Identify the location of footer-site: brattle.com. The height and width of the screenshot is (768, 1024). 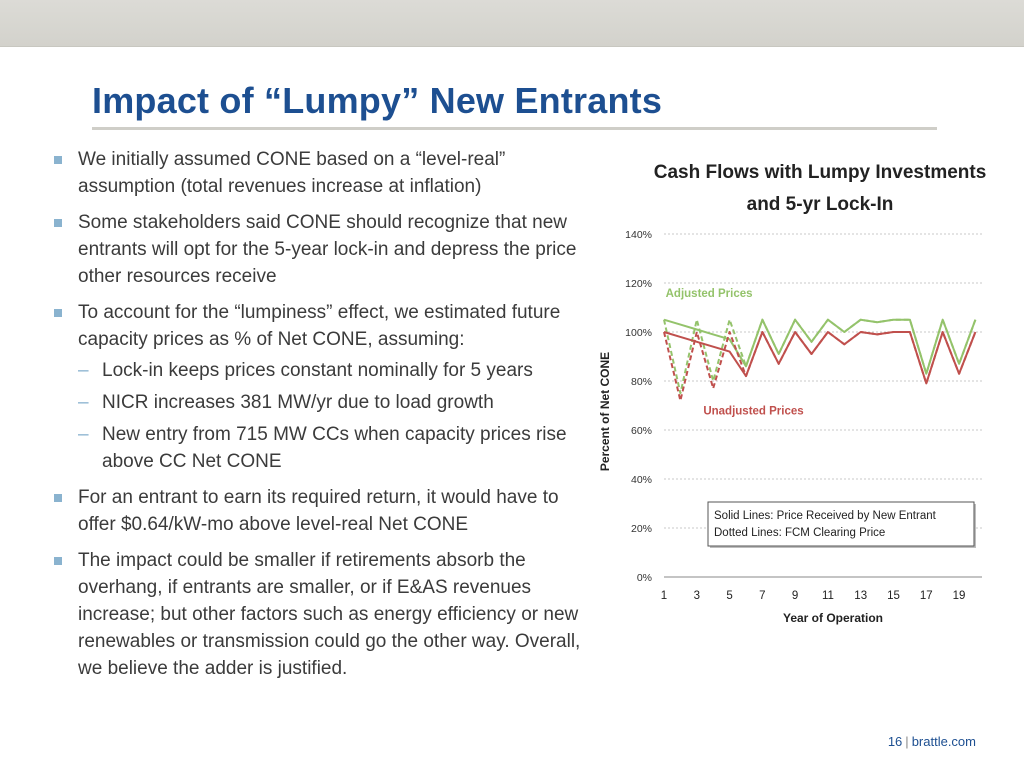
(943, 741).